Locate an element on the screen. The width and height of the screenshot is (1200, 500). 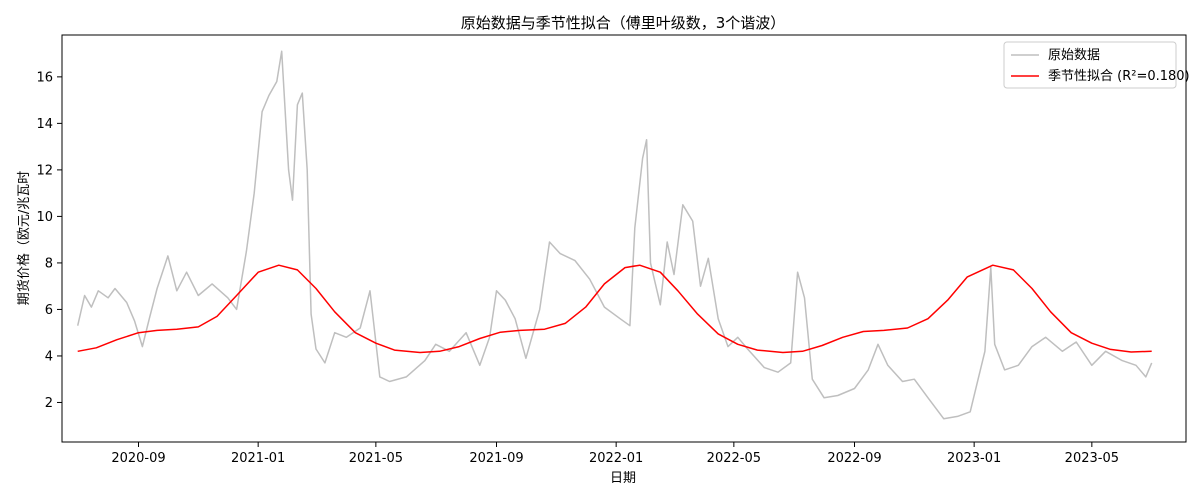
x-tick-label: 2022-01 is located at coordinates (616, 458).